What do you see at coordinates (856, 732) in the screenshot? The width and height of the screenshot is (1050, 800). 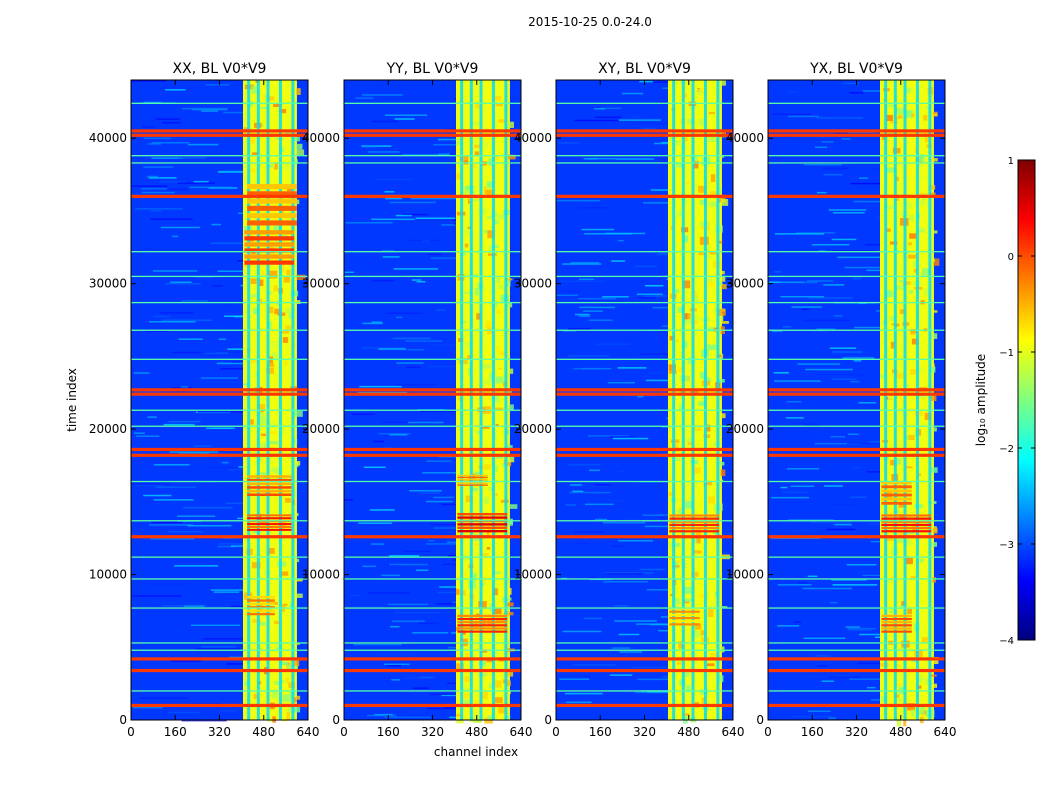 I see `x-tick-label: 320` at bounding box center [856, 732].